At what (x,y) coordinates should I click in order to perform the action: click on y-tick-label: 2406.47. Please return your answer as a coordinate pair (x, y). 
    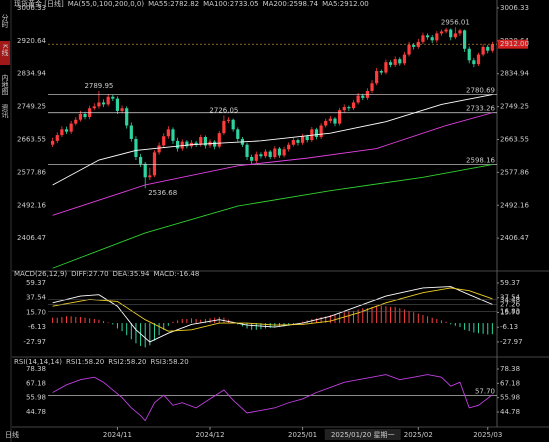
    Looking at the image, I should click on (31, 238).